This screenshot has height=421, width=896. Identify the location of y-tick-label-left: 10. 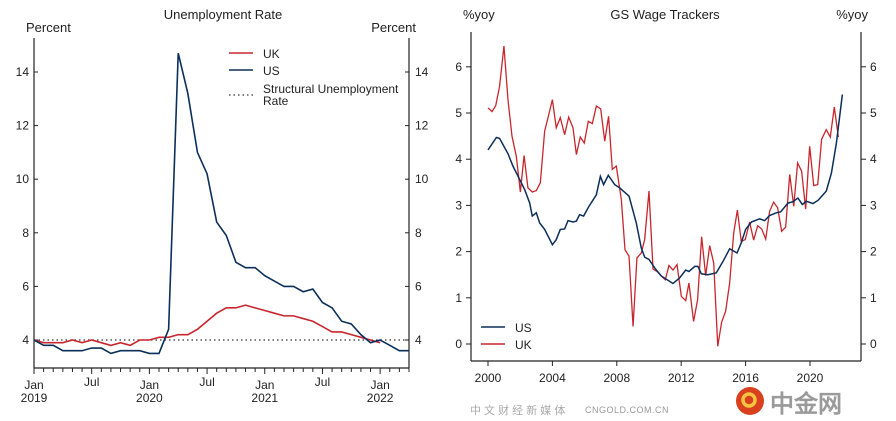
(23, 179).